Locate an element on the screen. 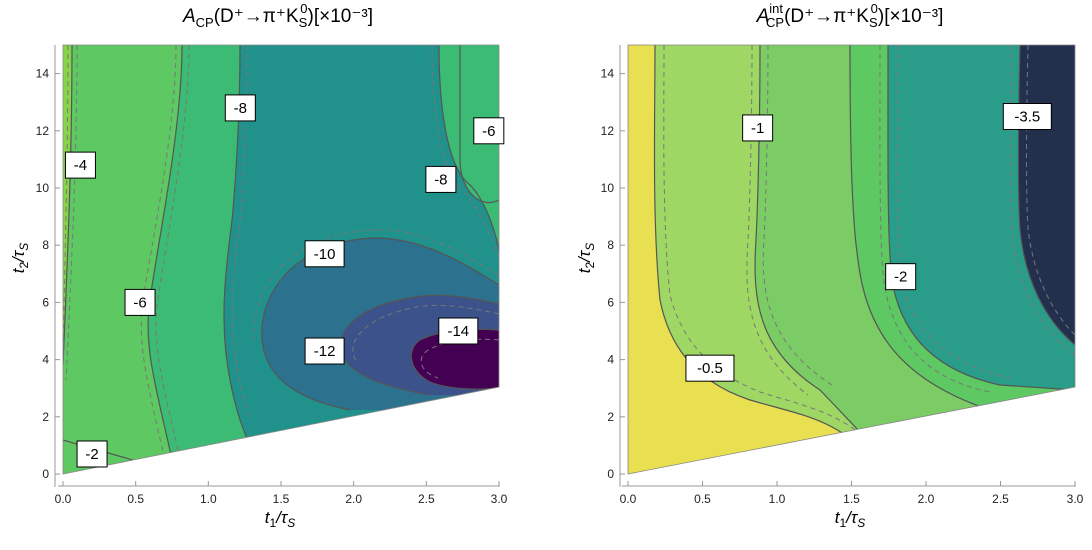  contour-label-text: -14 is located at coordinates (458, 331).